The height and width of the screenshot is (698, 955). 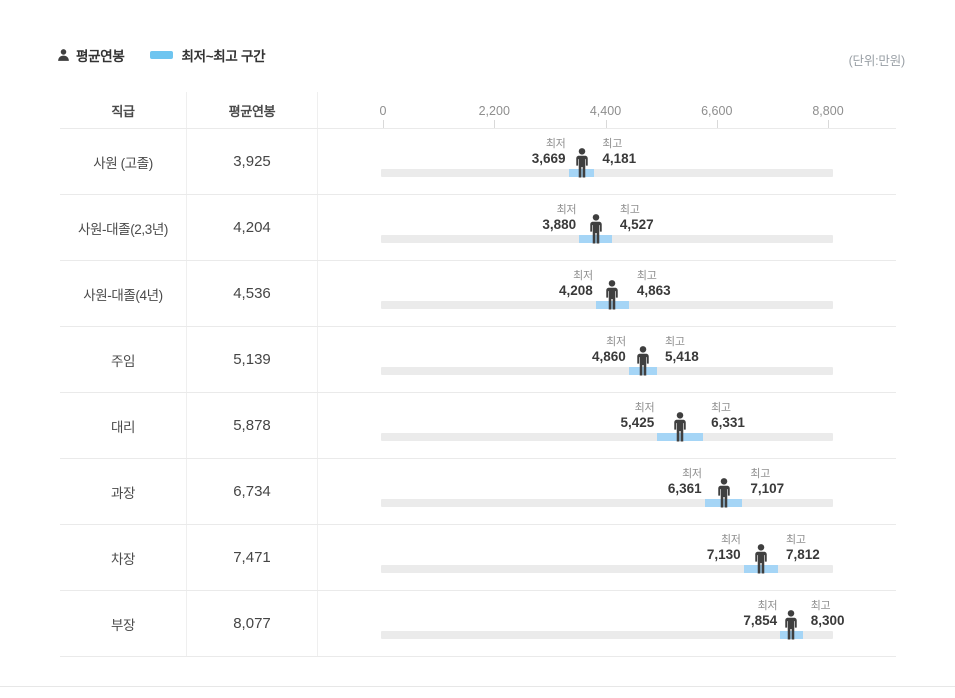 I want to click on salary-range-chart: 최저 5,425 최고 6,331, so click(x=607, y=425).